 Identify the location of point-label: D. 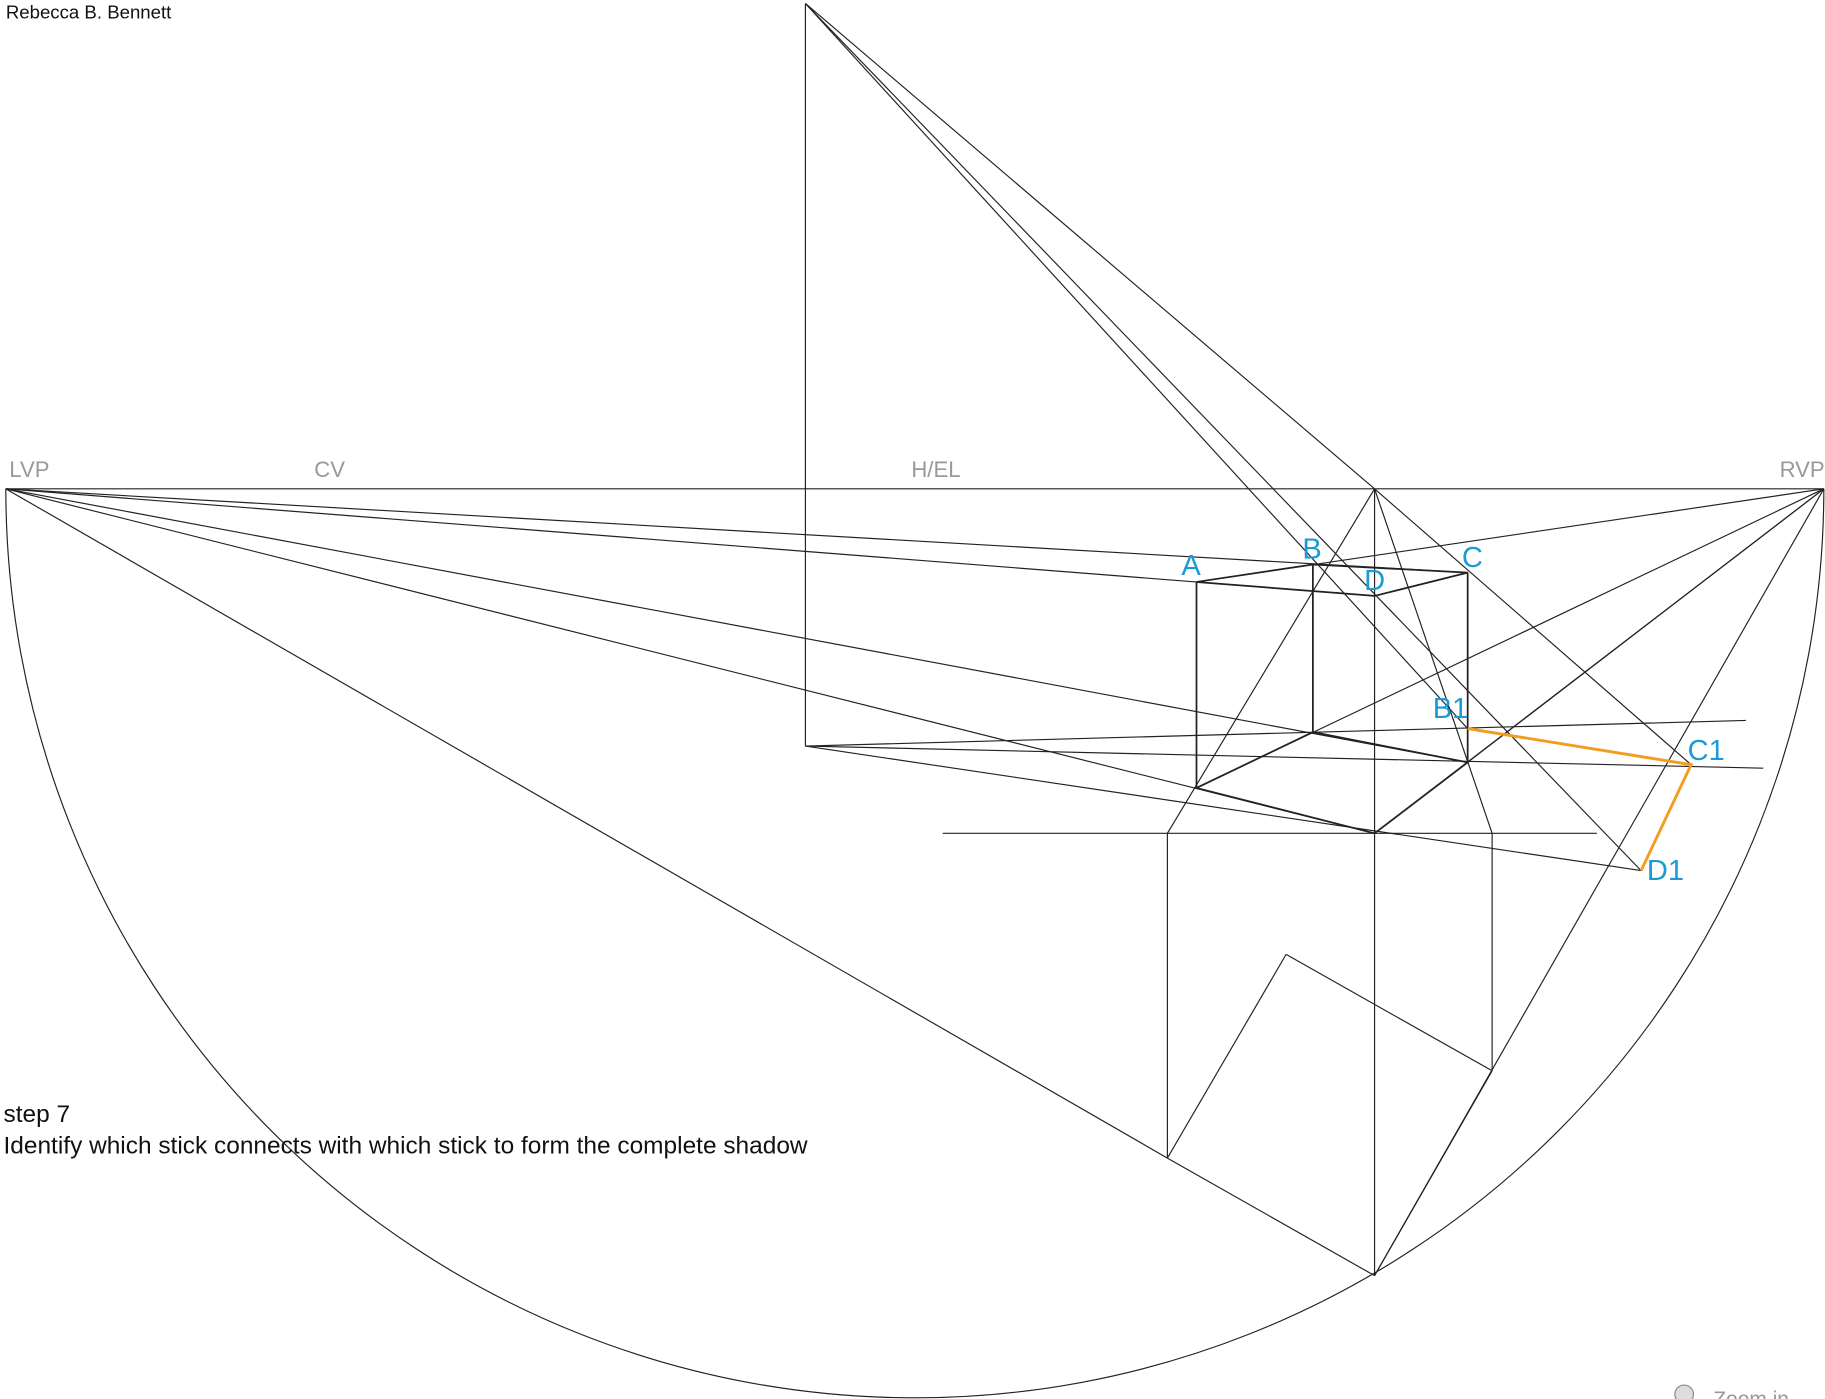
(1374, 581).